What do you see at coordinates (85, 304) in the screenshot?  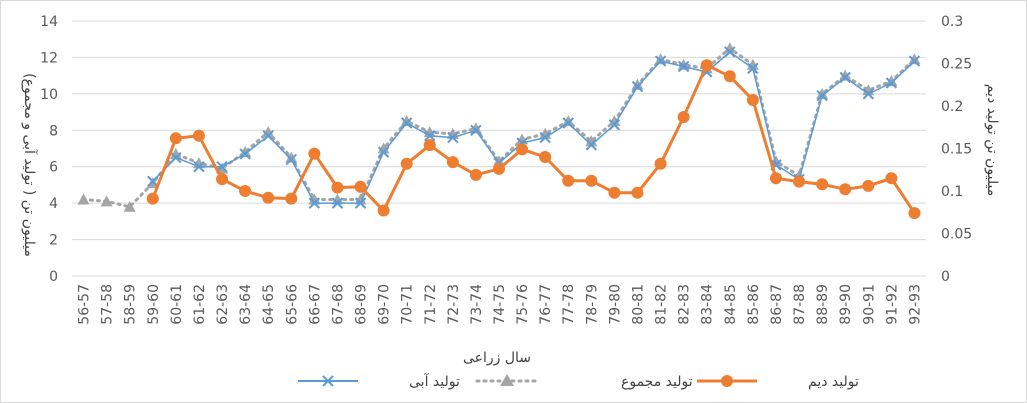 I see `x-tick-label: 56-57` at bounding box center [85, 304].